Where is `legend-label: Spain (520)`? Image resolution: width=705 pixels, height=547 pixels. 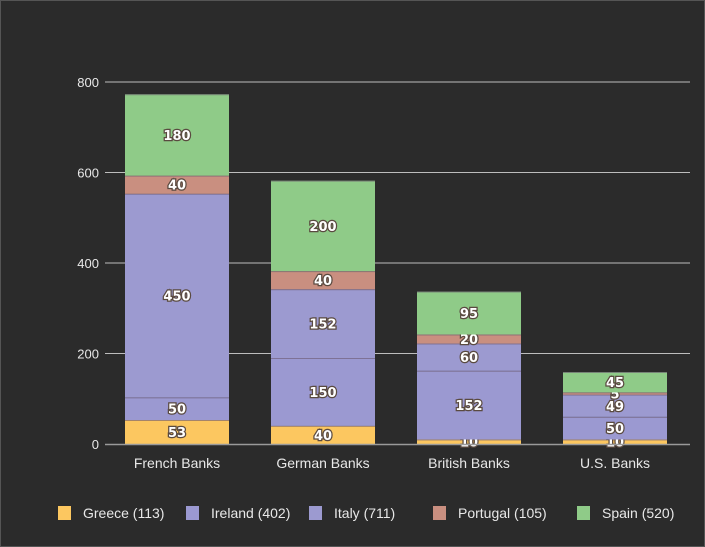 legend-label: Spain (520) is located at coordinates (638, 513).